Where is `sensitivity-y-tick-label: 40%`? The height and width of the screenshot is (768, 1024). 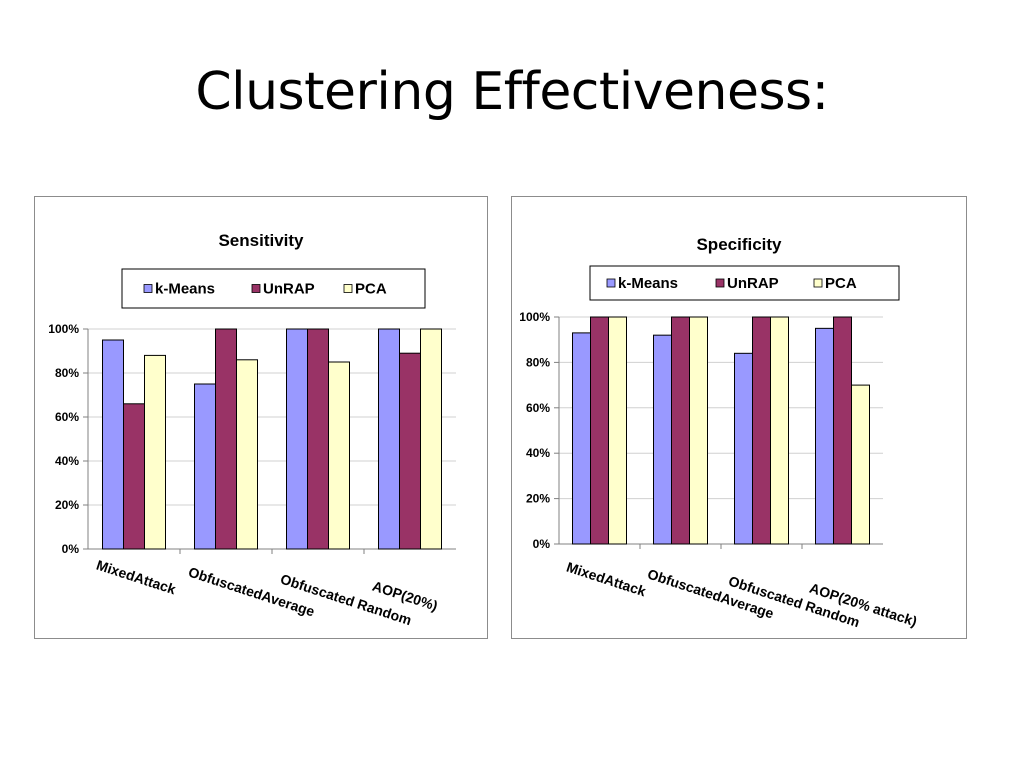
sensitivity-y-tick-label: 40% is located at coordinates (67, 461).